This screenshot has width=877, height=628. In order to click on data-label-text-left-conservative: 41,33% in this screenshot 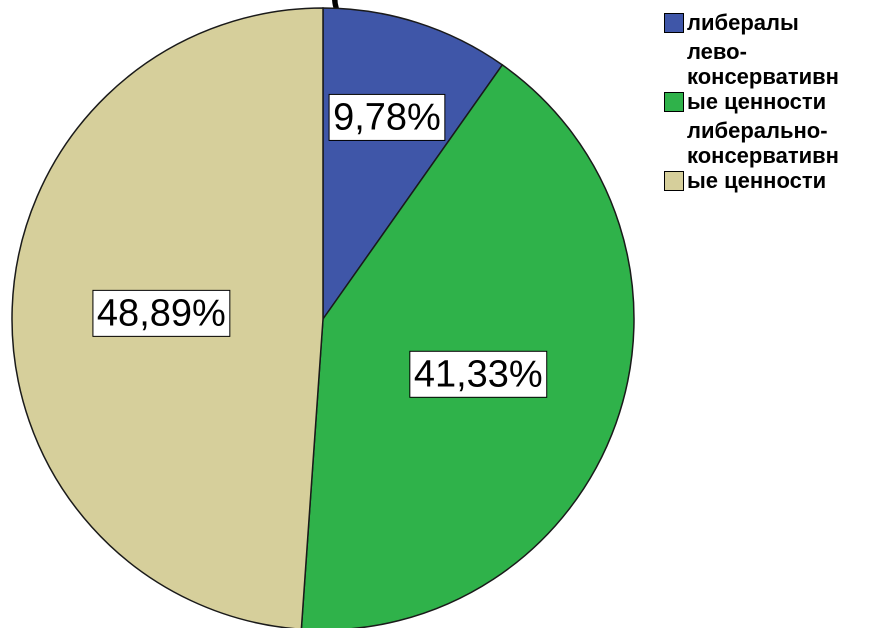, I will do `click(478, 374)`.